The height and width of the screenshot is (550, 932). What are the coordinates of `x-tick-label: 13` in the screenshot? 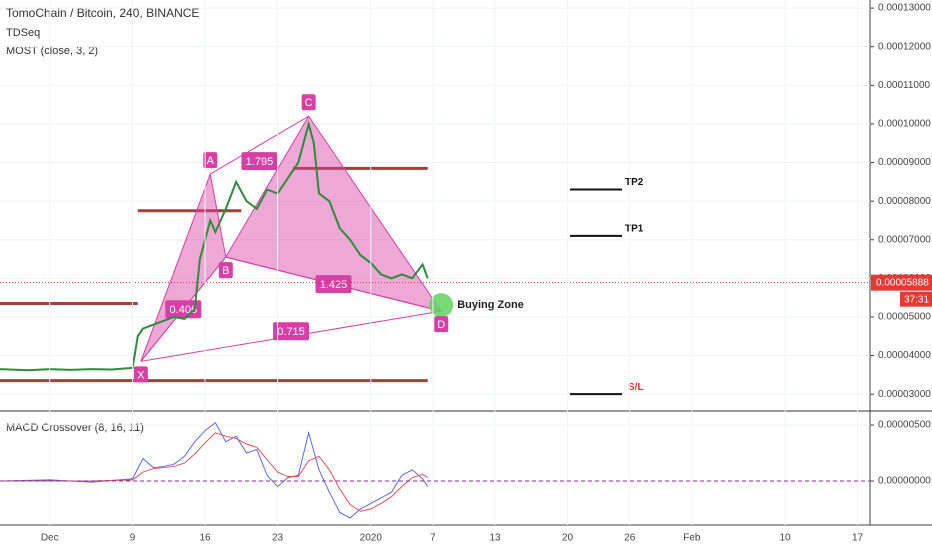 It's located at (496, 538).